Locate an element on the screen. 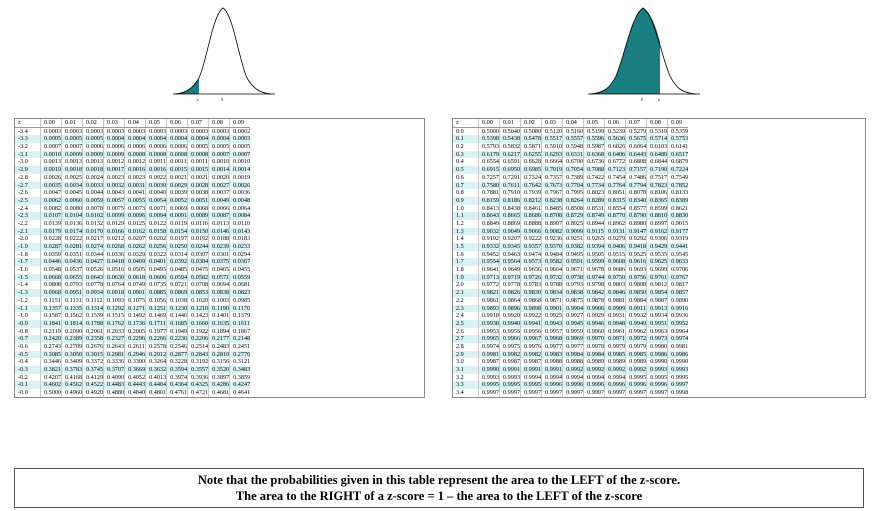 The width and height of the screenshot is (876, 511). probability-cell: 0.0301 is located at coordinates (219, 254).